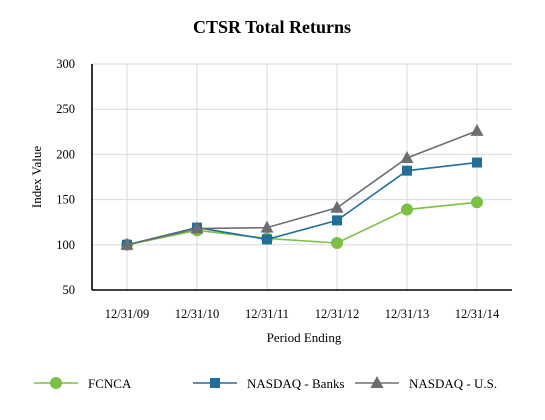  I want to click on x-tick-label: 12/31/12, so click(337, 314).